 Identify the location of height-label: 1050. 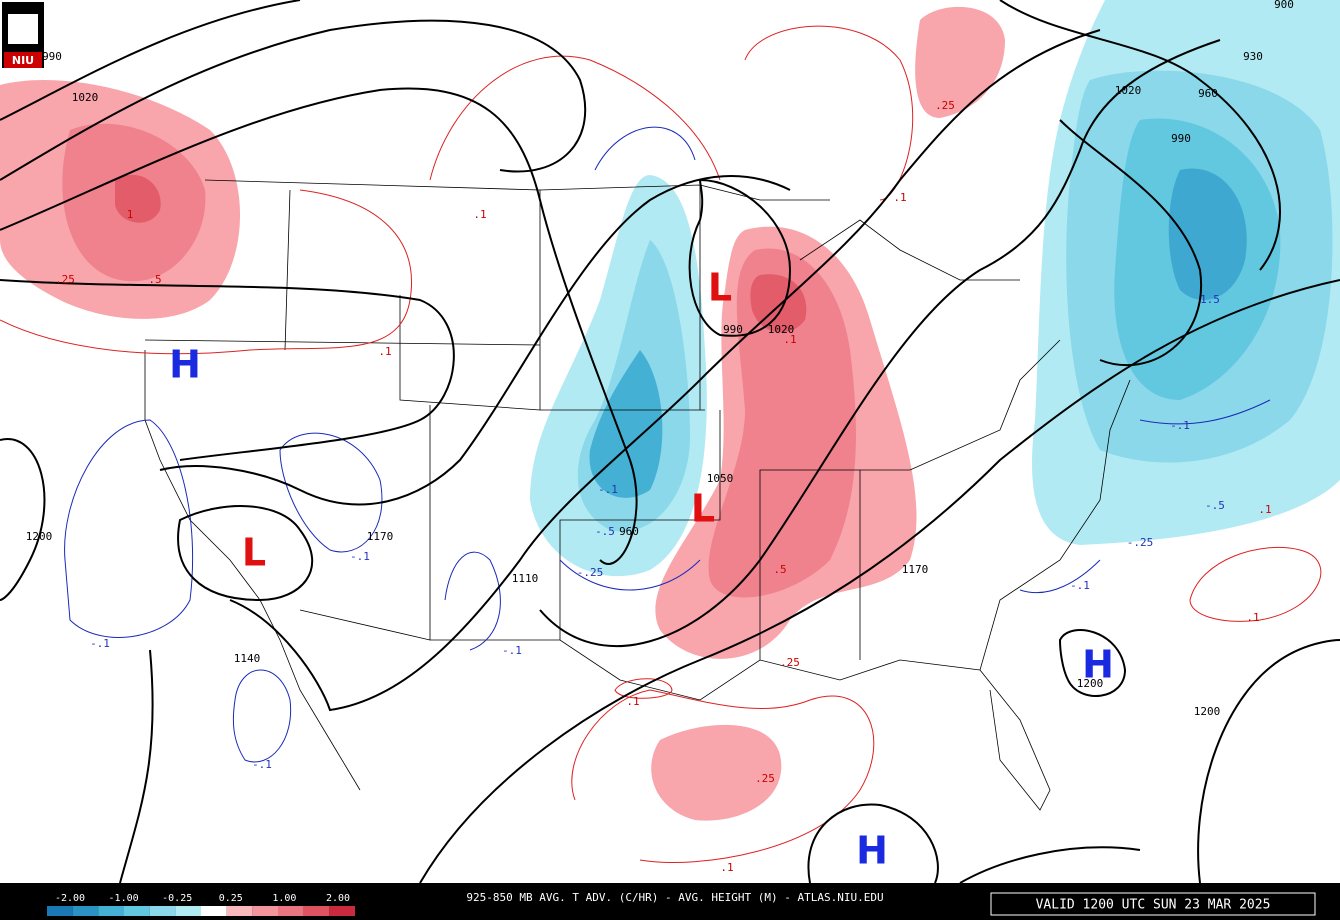
(720, 478).